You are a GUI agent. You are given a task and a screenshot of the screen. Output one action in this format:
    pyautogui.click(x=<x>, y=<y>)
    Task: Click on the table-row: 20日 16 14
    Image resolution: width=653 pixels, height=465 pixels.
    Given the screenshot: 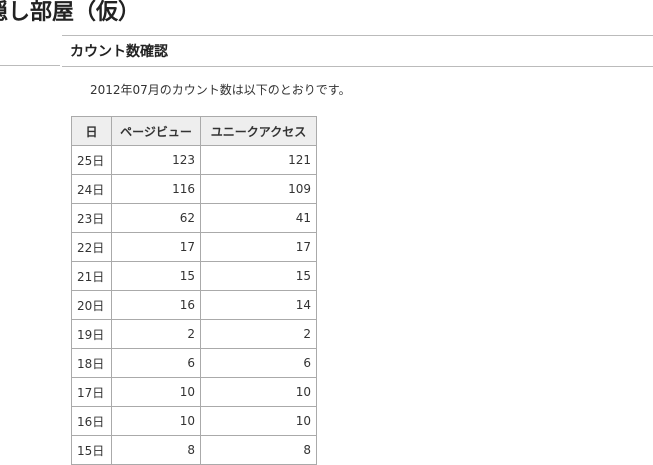 What is the action you would take?
    pyautogui.click(x=194, y=305)
    